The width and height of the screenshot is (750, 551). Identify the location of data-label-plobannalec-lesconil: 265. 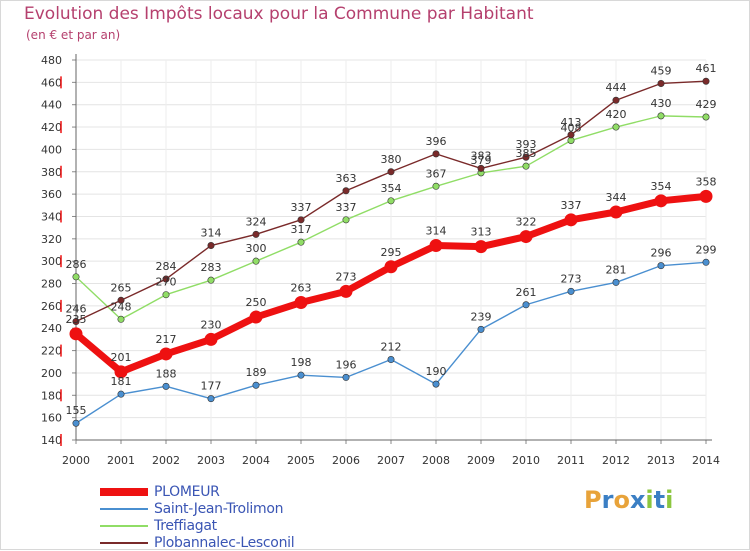
(121, 287).